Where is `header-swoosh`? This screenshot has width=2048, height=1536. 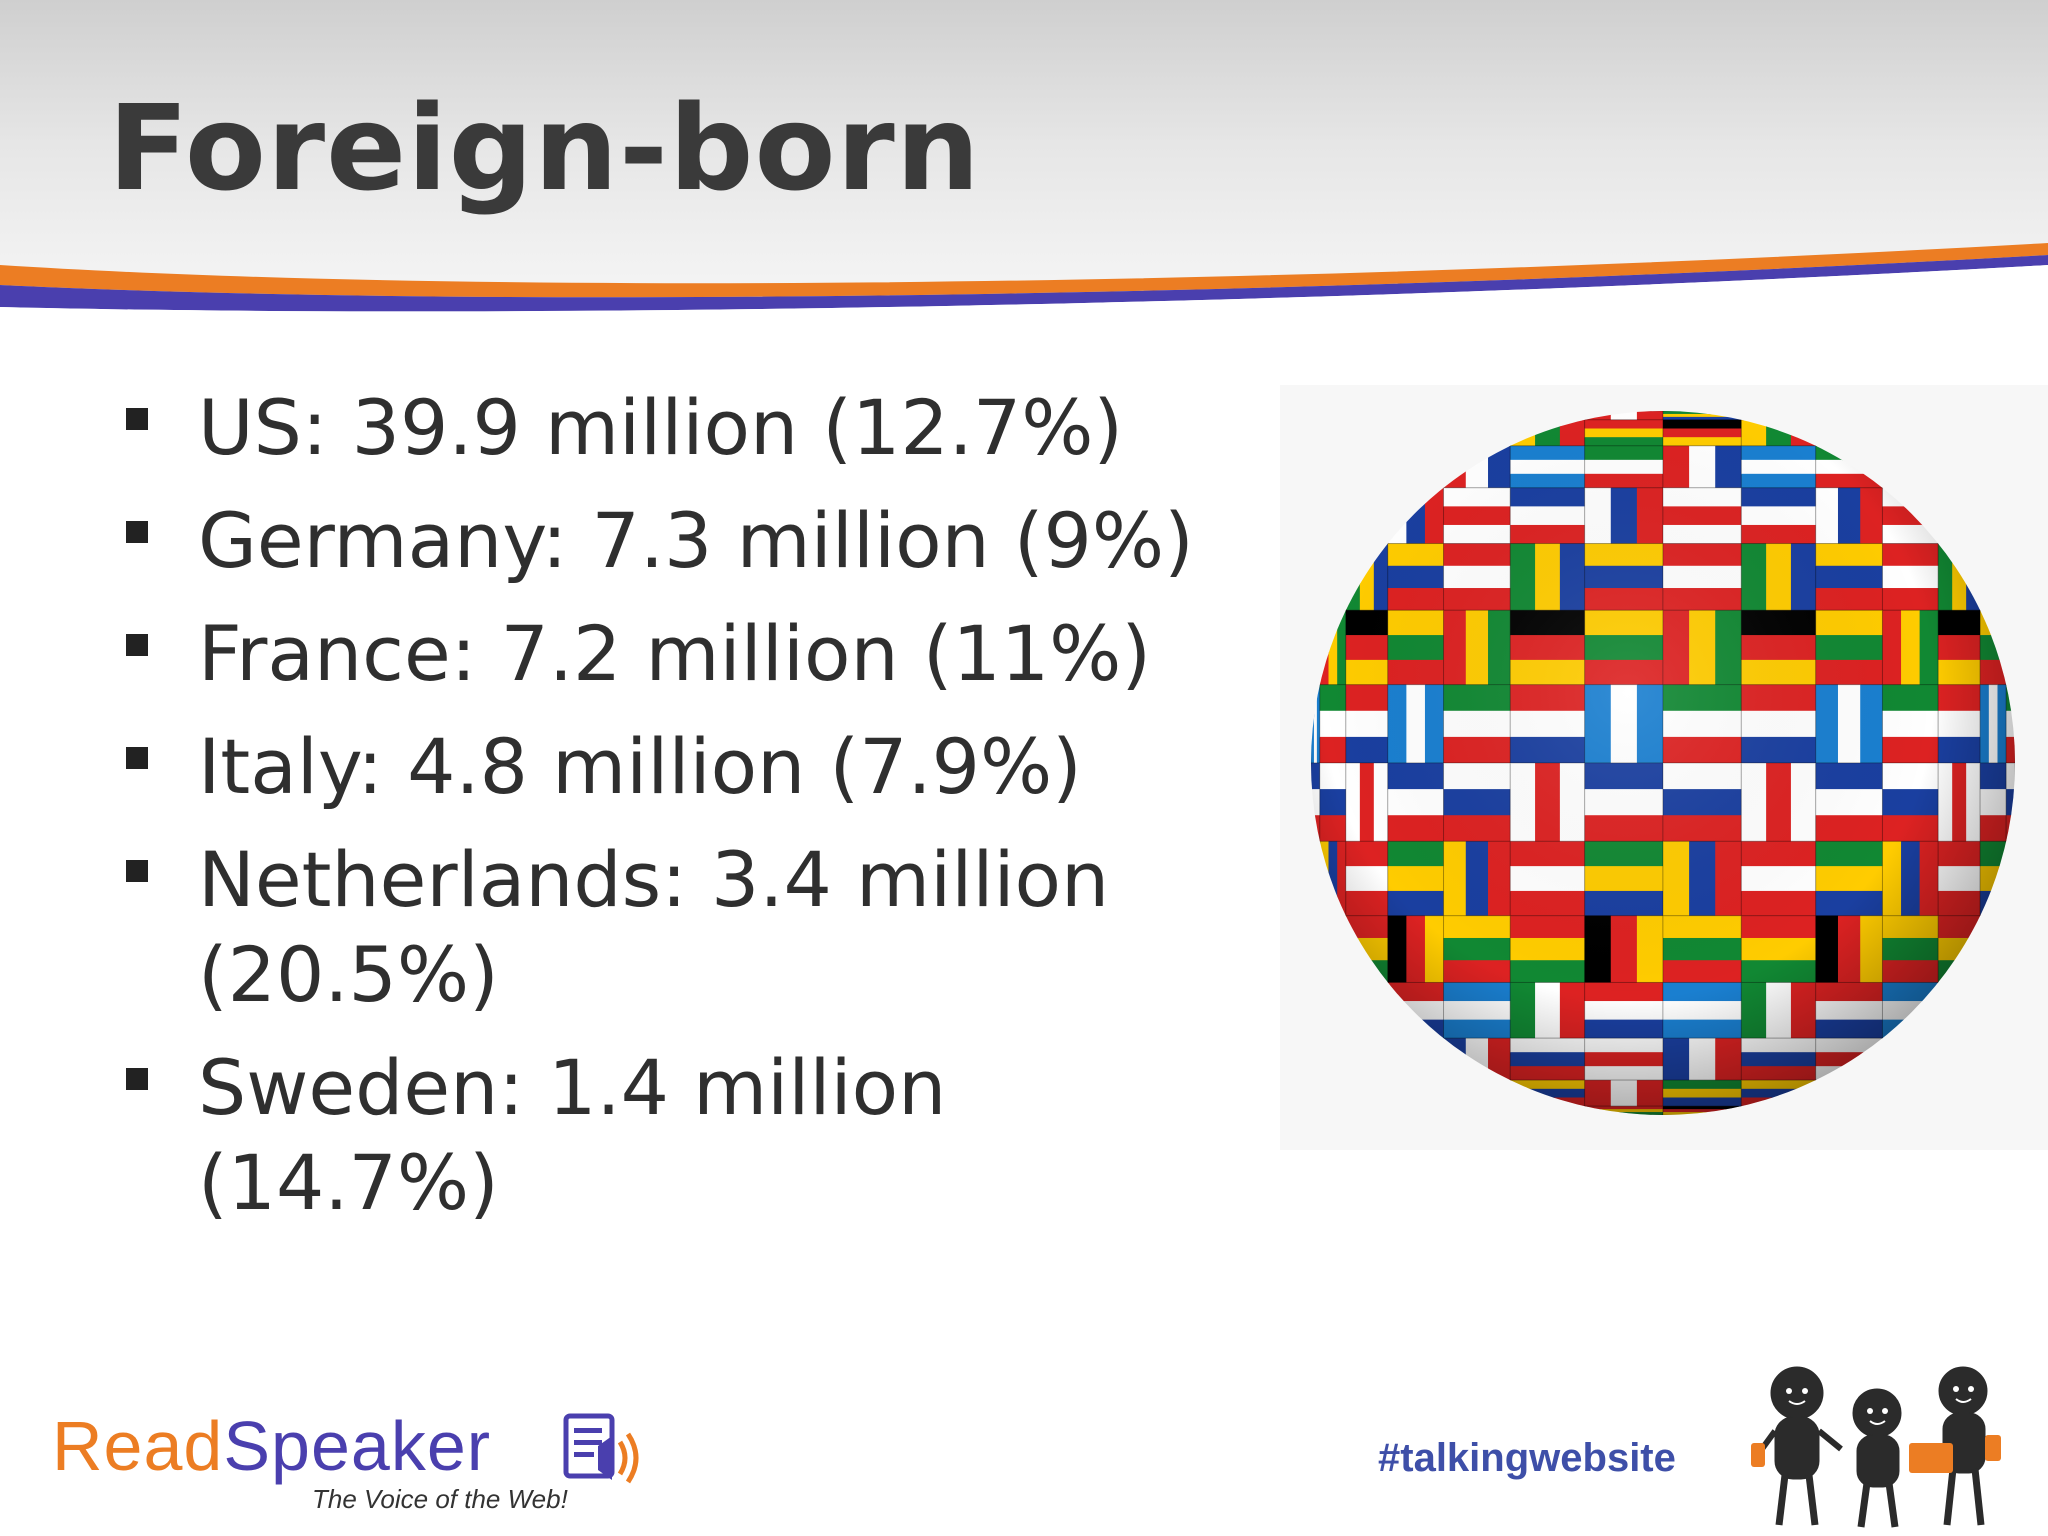 header-swoosh is located at coordinates (1024, 284).